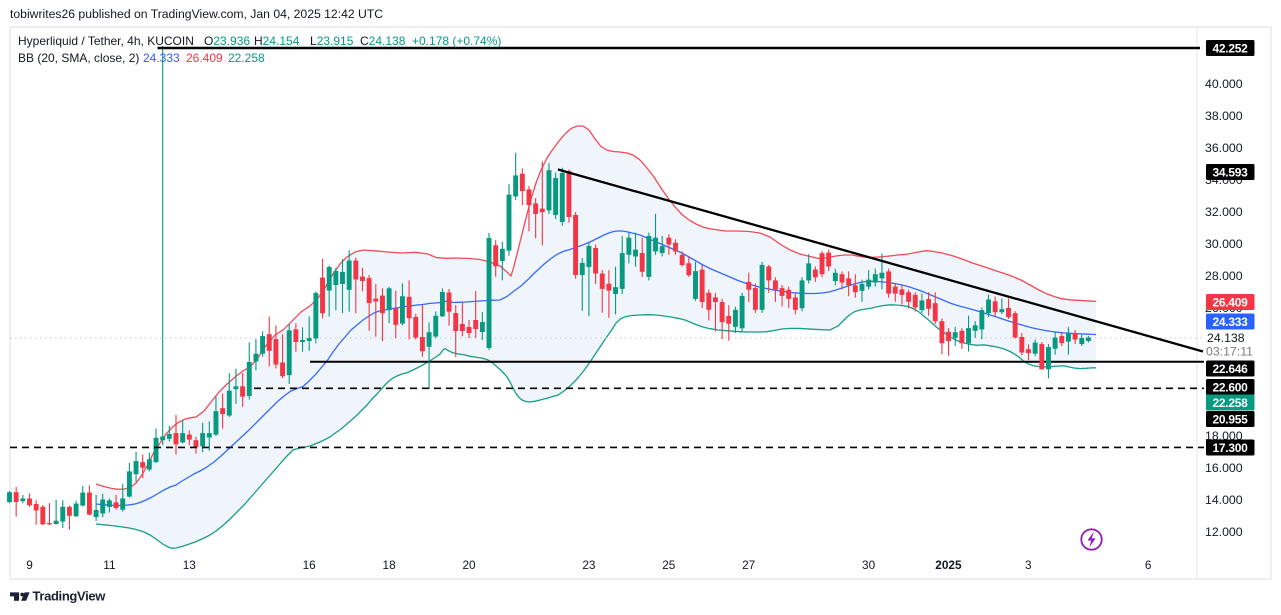 The width and height of the screenshot is (1281, 615). What do you see at coordinates (1231, 173) in the screenshot?
I see `svg-text: 34.593` at bounding box center [1231, 173].